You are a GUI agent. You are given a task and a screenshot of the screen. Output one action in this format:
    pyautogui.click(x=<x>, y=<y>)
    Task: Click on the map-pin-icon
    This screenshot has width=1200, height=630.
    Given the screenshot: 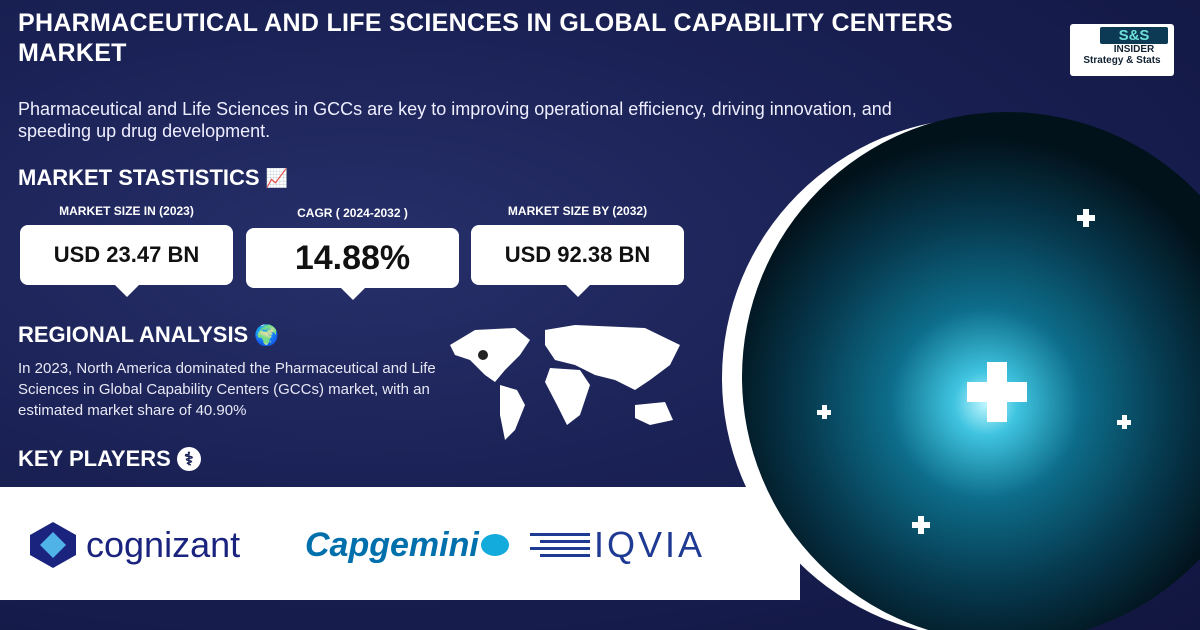 What is the action you would take?
    pyautogui.click(x=483, y=355)
    